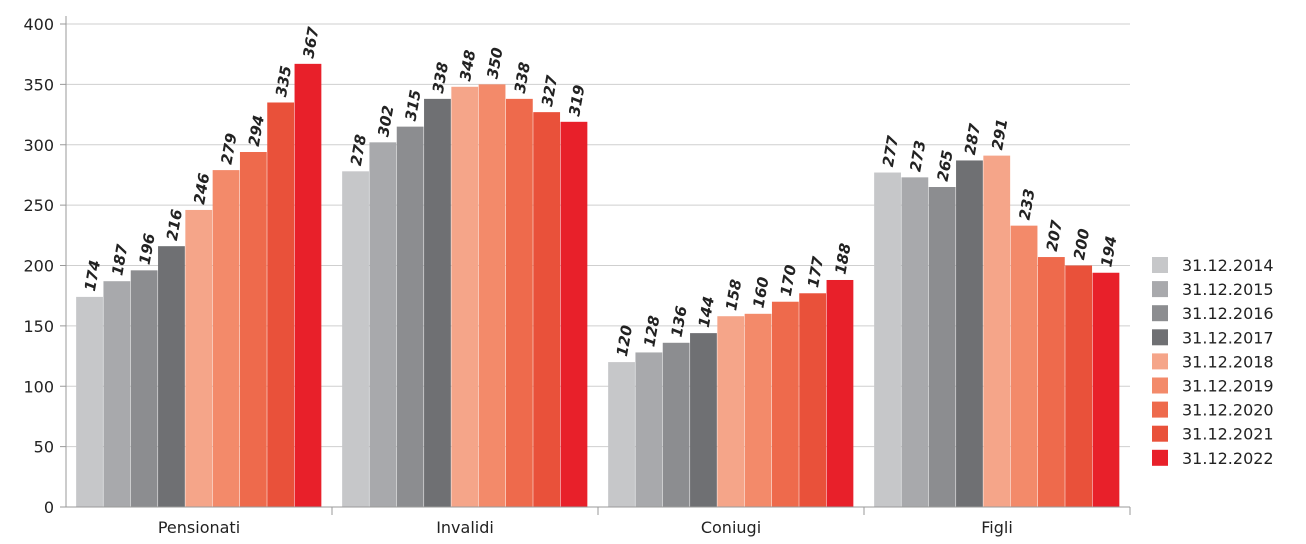 The width and height of the screenshot is (1306, 544). Describe the element at coordinates (1228, 265) in the screenshot. I see `legend-label: 31.12.2014` at that location.